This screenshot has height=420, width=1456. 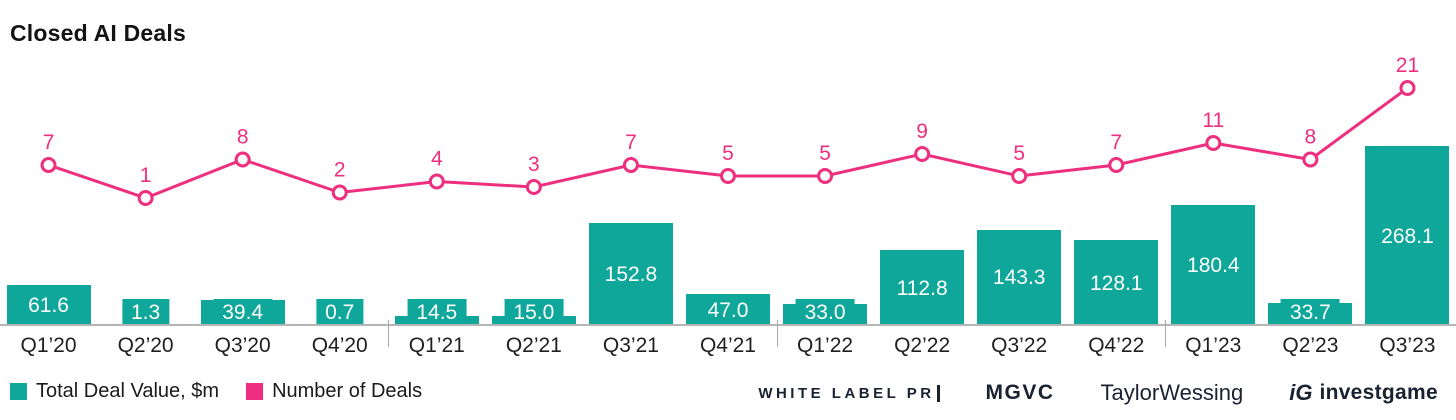 What do you see at coordinates (340, 170) in the screenshot?
I see `line-value-label: 2` at bounding box center [340, 170].